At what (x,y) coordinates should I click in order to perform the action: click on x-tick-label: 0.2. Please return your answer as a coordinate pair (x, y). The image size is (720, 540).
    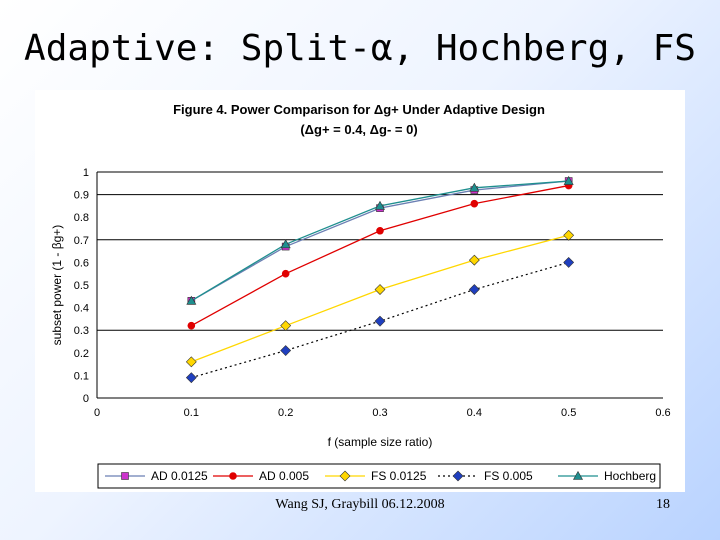
    Looking at the image, I should click on (285, 413).